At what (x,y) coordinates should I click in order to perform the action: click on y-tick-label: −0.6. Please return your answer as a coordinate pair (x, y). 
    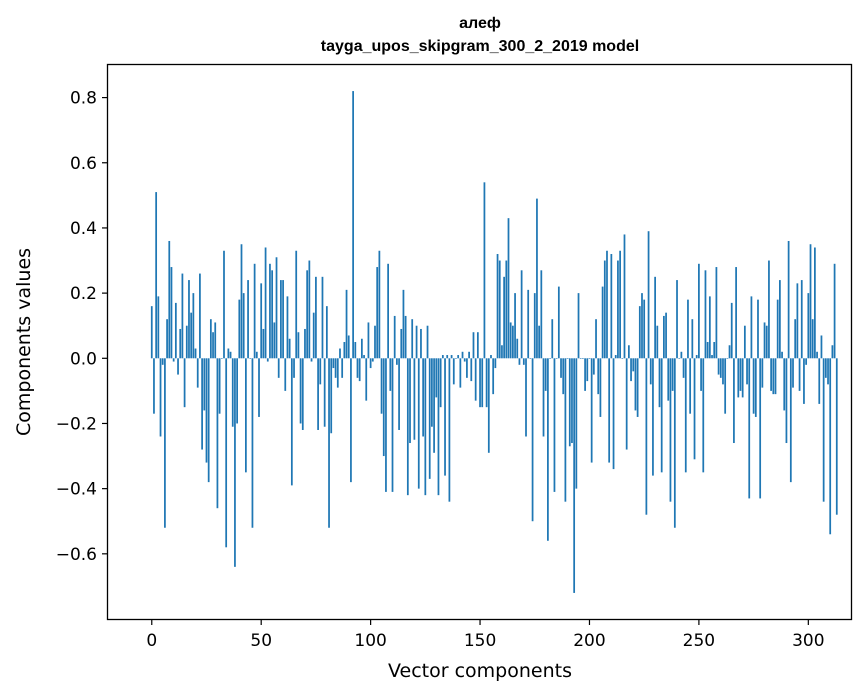
    Looking at the image, I should click on (76, 555).